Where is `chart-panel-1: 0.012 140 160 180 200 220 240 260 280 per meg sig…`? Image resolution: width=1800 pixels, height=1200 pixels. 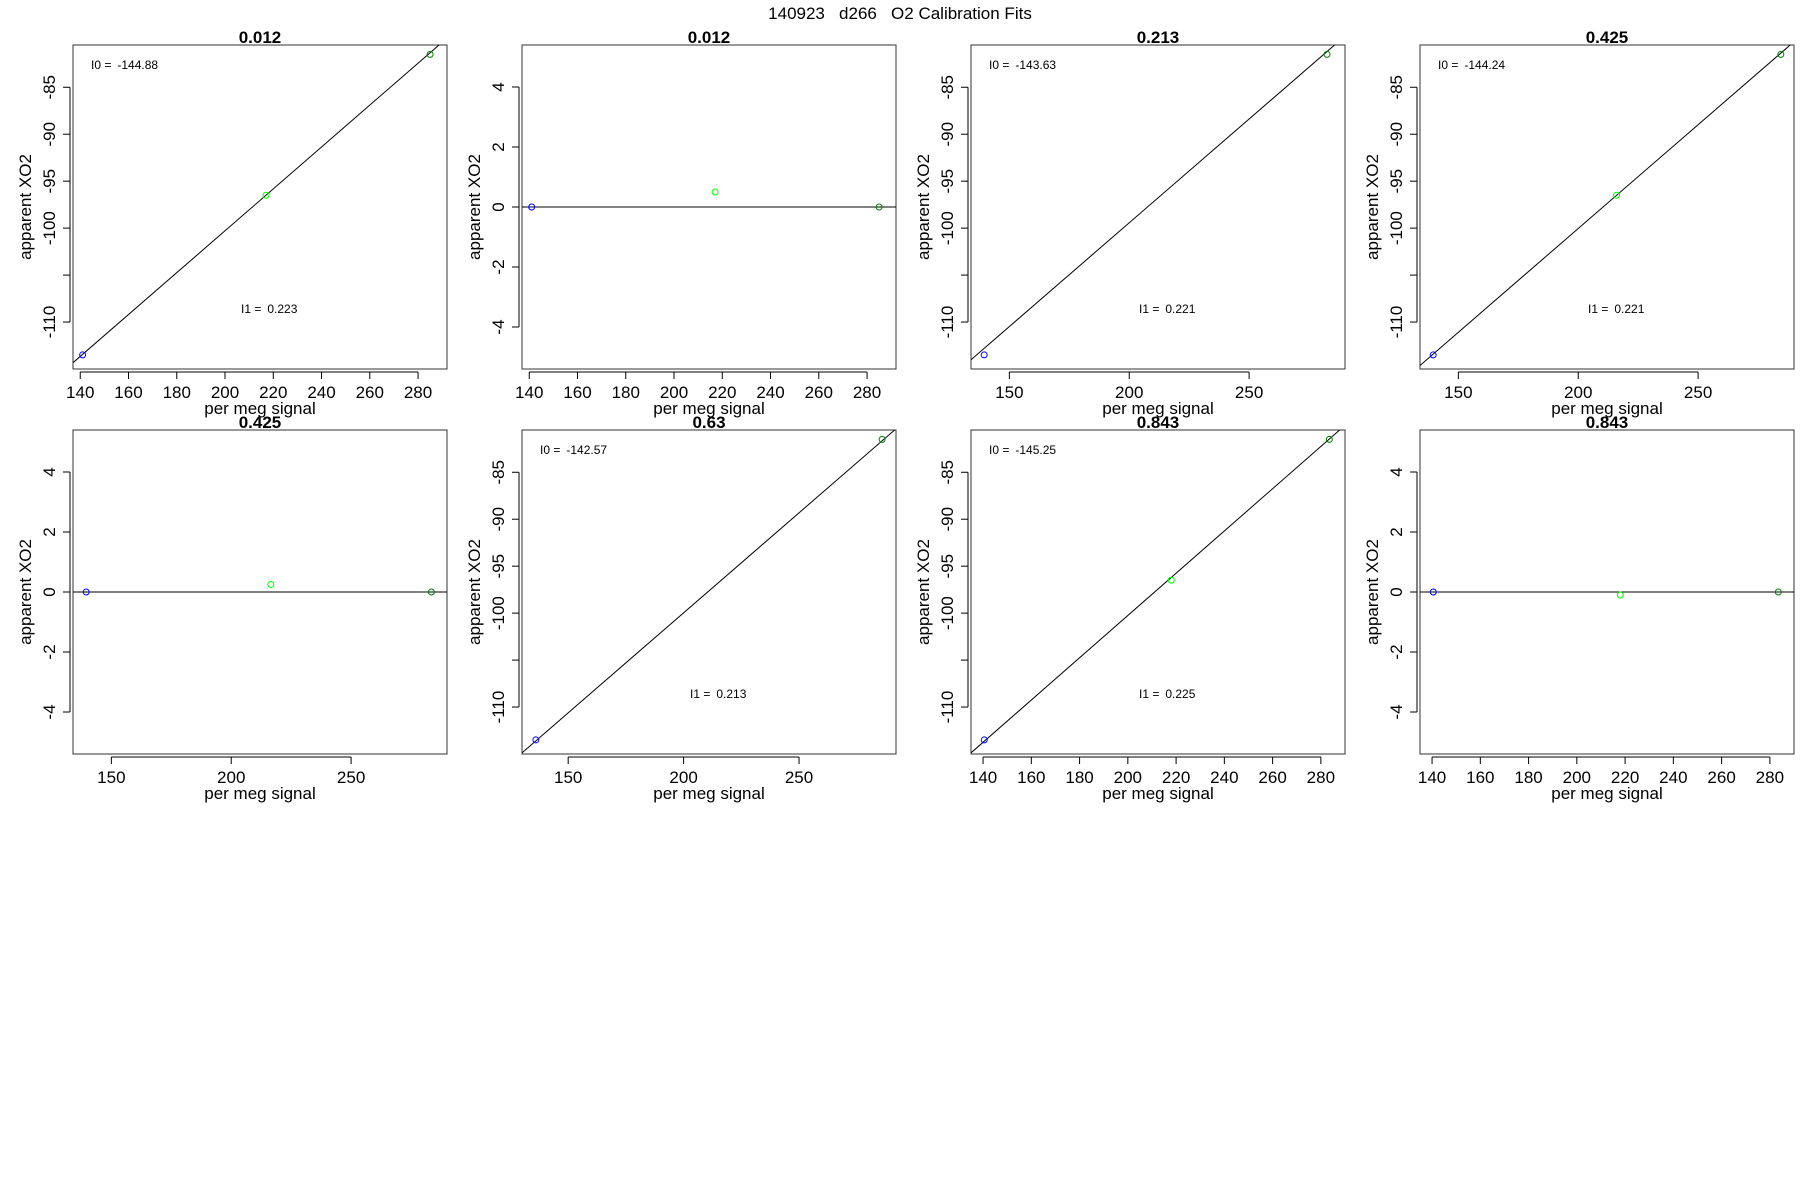 chart-panel-1: 0.012 140 160 180 200 220 240 260 280 per meg sig… is located at coordinates (232, 223).